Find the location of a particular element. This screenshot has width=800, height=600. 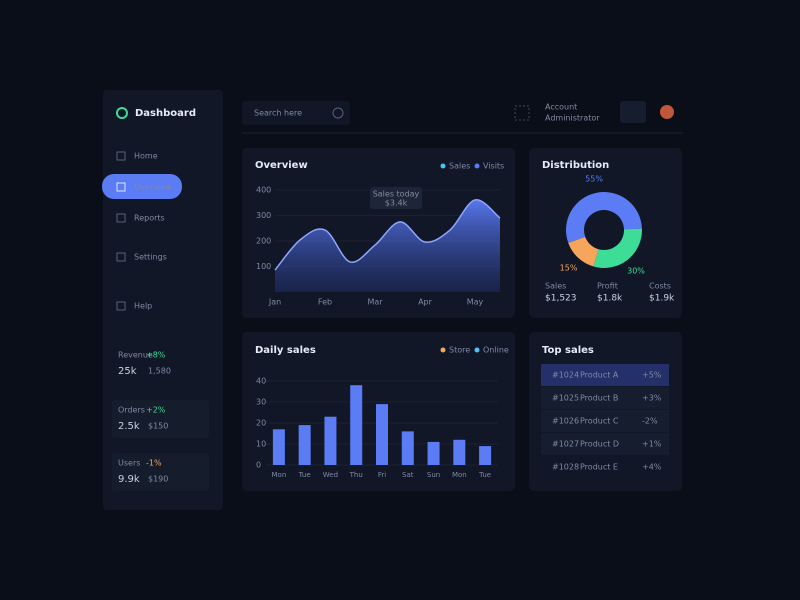

y-tick-label: 100 is located at coordinates (263, 266).